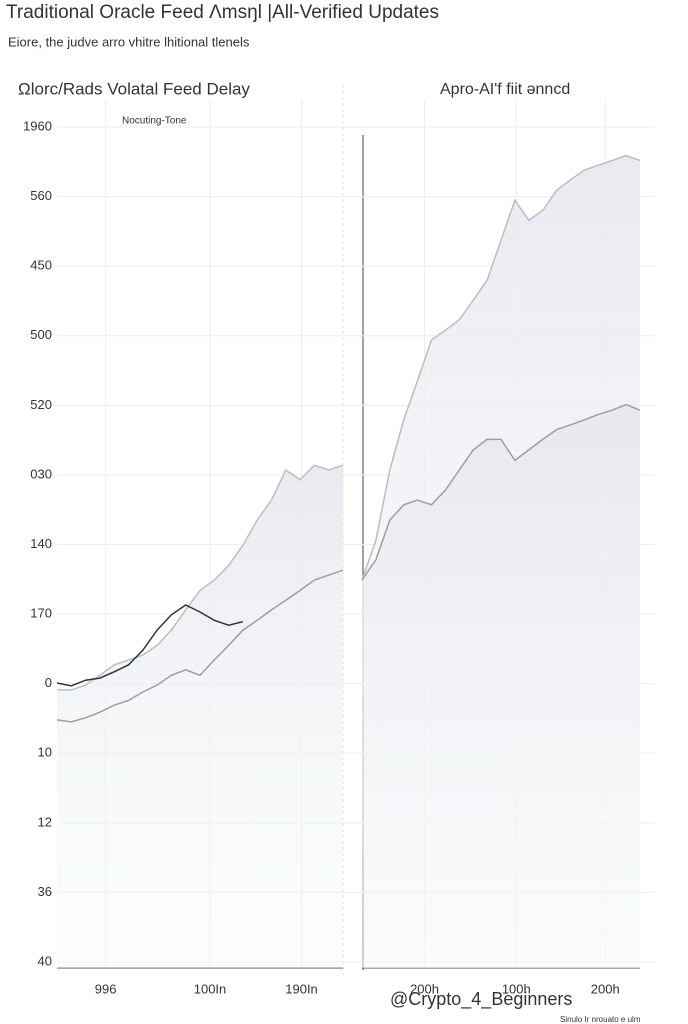 This screenshot has height=1024, width=688. I want to click on y-tick-label: 12, so click(45, 821).